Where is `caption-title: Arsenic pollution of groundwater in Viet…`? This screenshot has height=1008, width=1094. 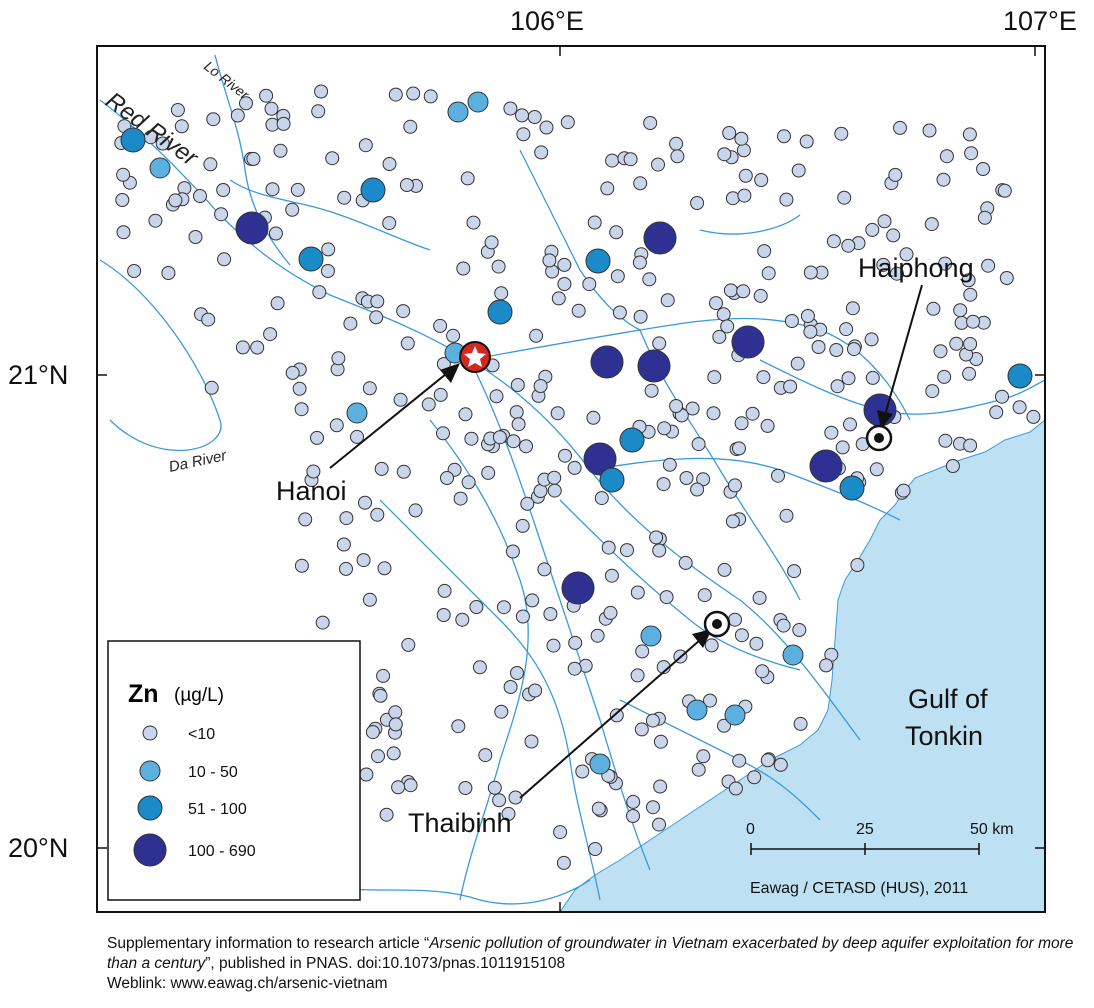 caption-title: Arsenic pollution of groundwater in Viet… is located at coordinates (590, 953).